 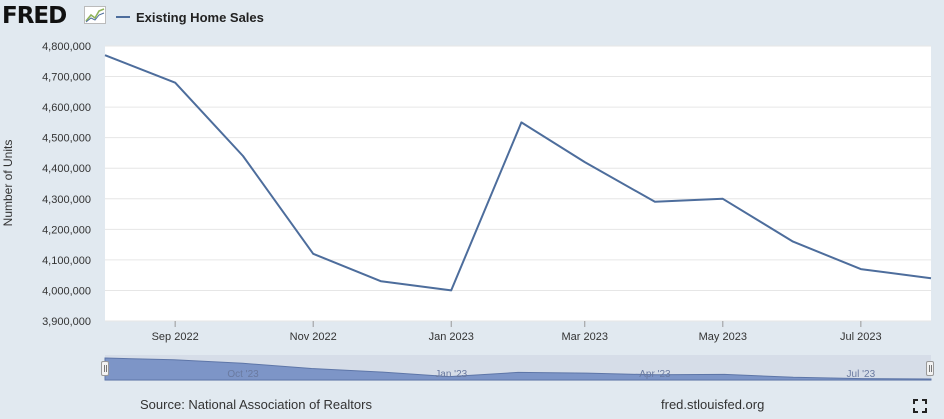 What do you see at coordinates (66, 261) in the screenshot?
I see `y-tick-label: 4,100,000` at bounding box center [66, 261].